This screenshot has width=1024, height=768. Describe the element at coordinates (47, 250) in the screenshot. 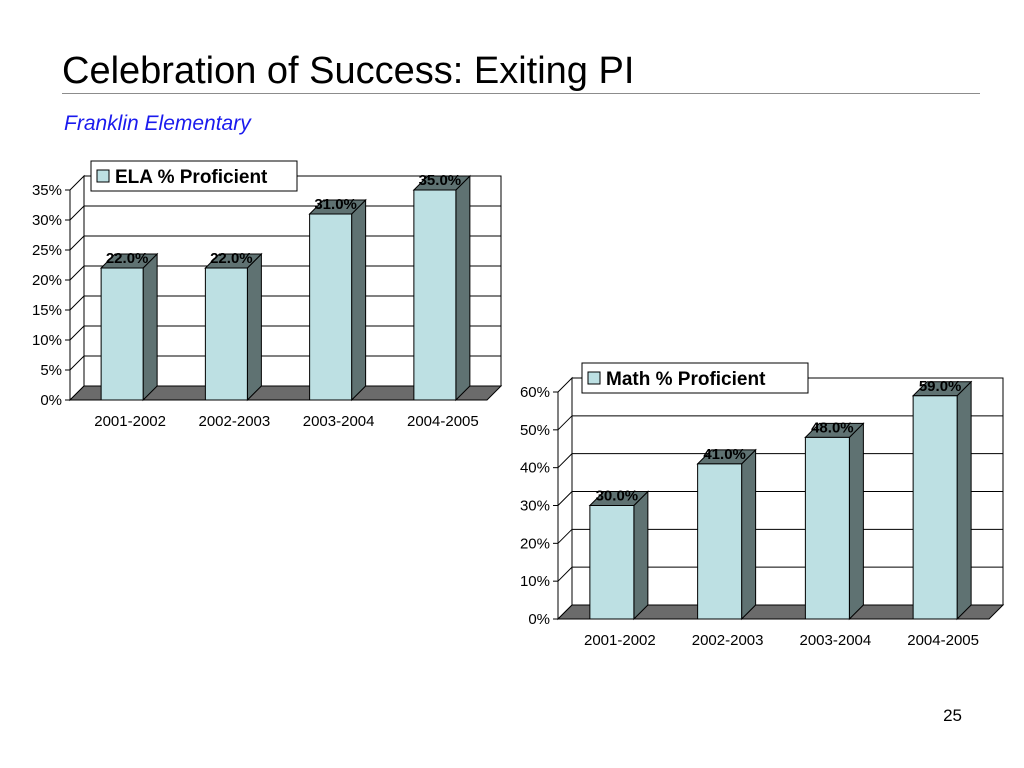

I see `y-tick-label: 25%` at that location.